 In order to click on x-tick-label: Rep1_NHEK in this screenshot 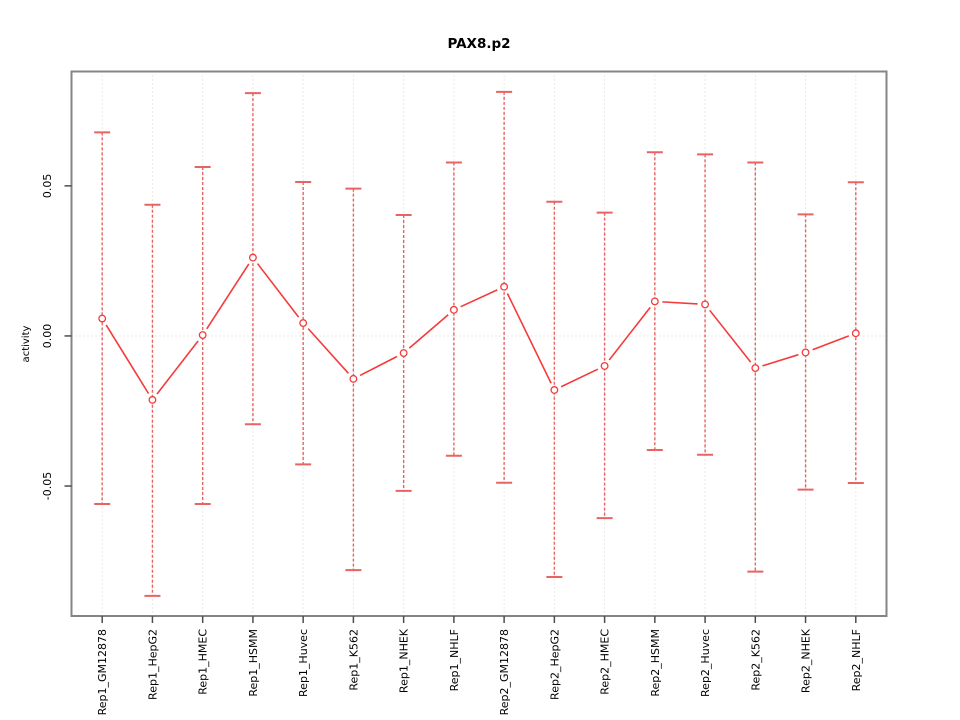, I will do `click(404, 660)`.